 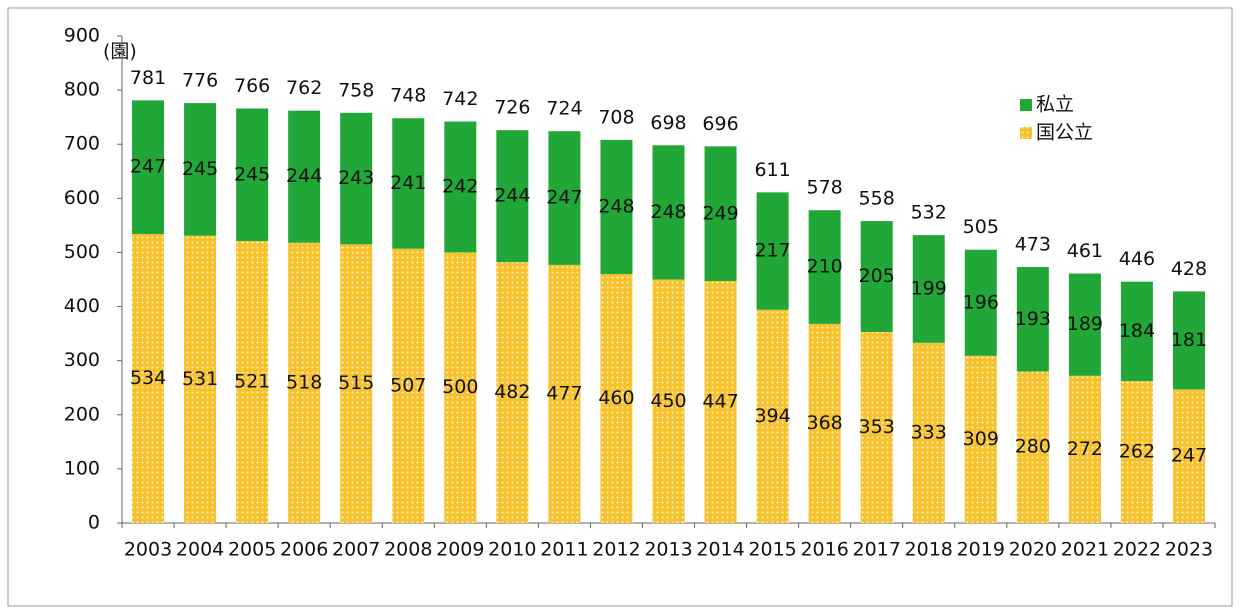 I want to click on value-label: 262, so click(x=1137, y=452).